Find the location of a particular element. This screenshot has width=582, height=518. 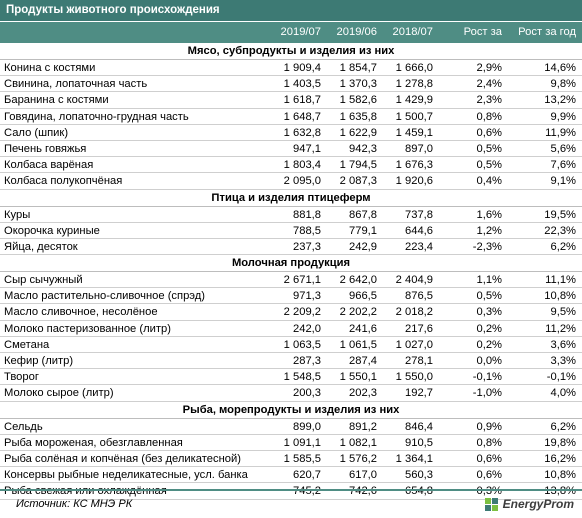

value-cell: 237,3 is located at coordinates (307, 246).